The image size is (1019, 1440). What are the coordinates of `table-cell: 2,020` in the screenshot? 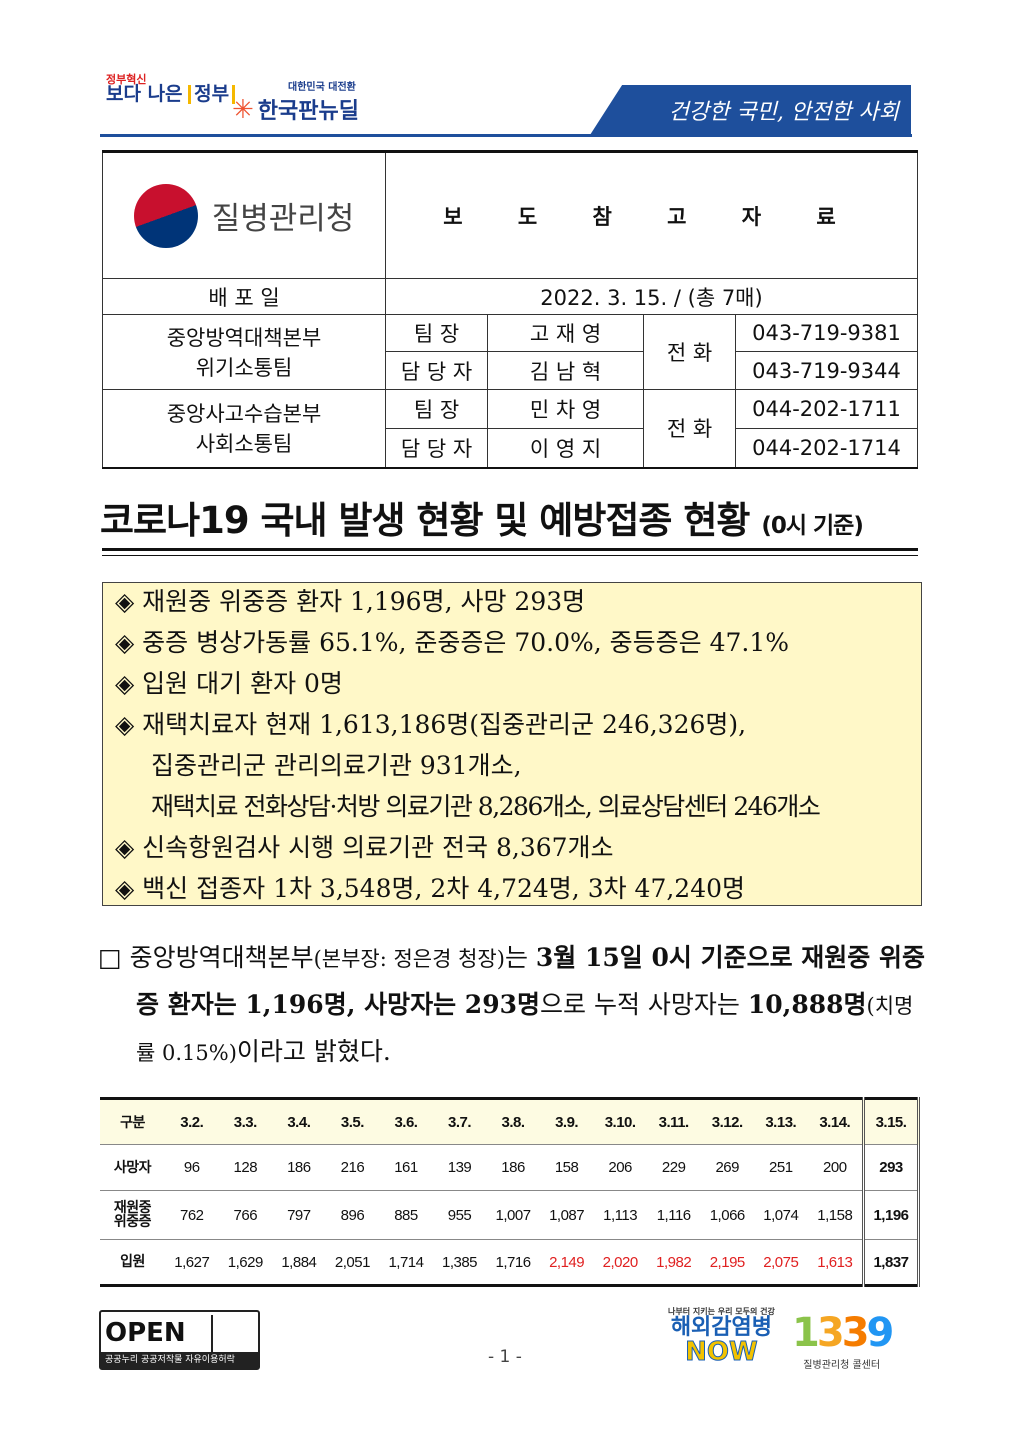 It's located at (620, 1262).